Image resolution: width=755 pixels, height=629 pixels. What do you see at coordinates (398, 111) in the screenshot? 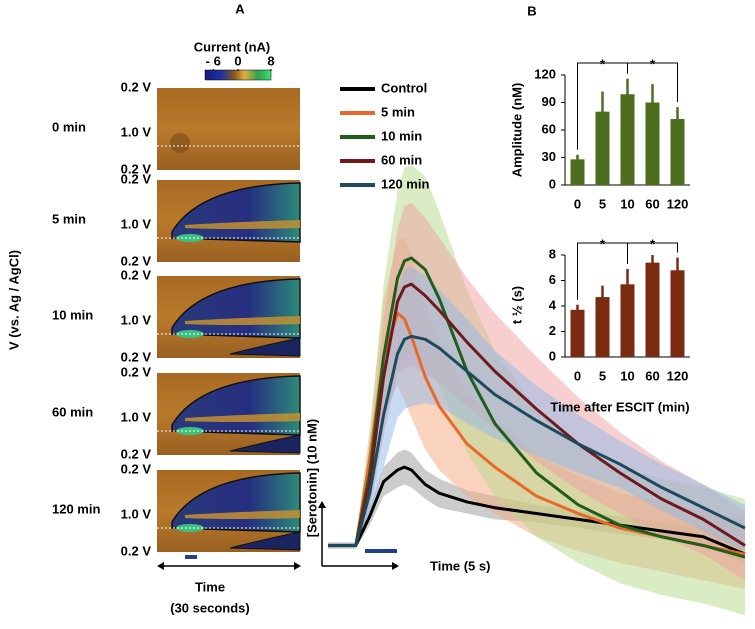
I see `legend-label: 5 min` at bounding box center [398, 111].